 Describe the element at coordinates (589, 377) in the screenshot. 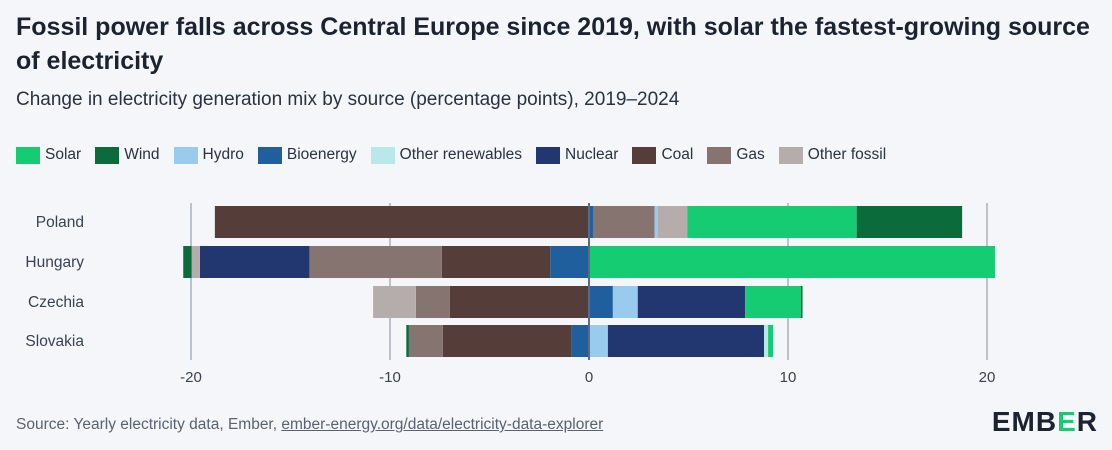

I see `x-tick-label: 0` at that location.